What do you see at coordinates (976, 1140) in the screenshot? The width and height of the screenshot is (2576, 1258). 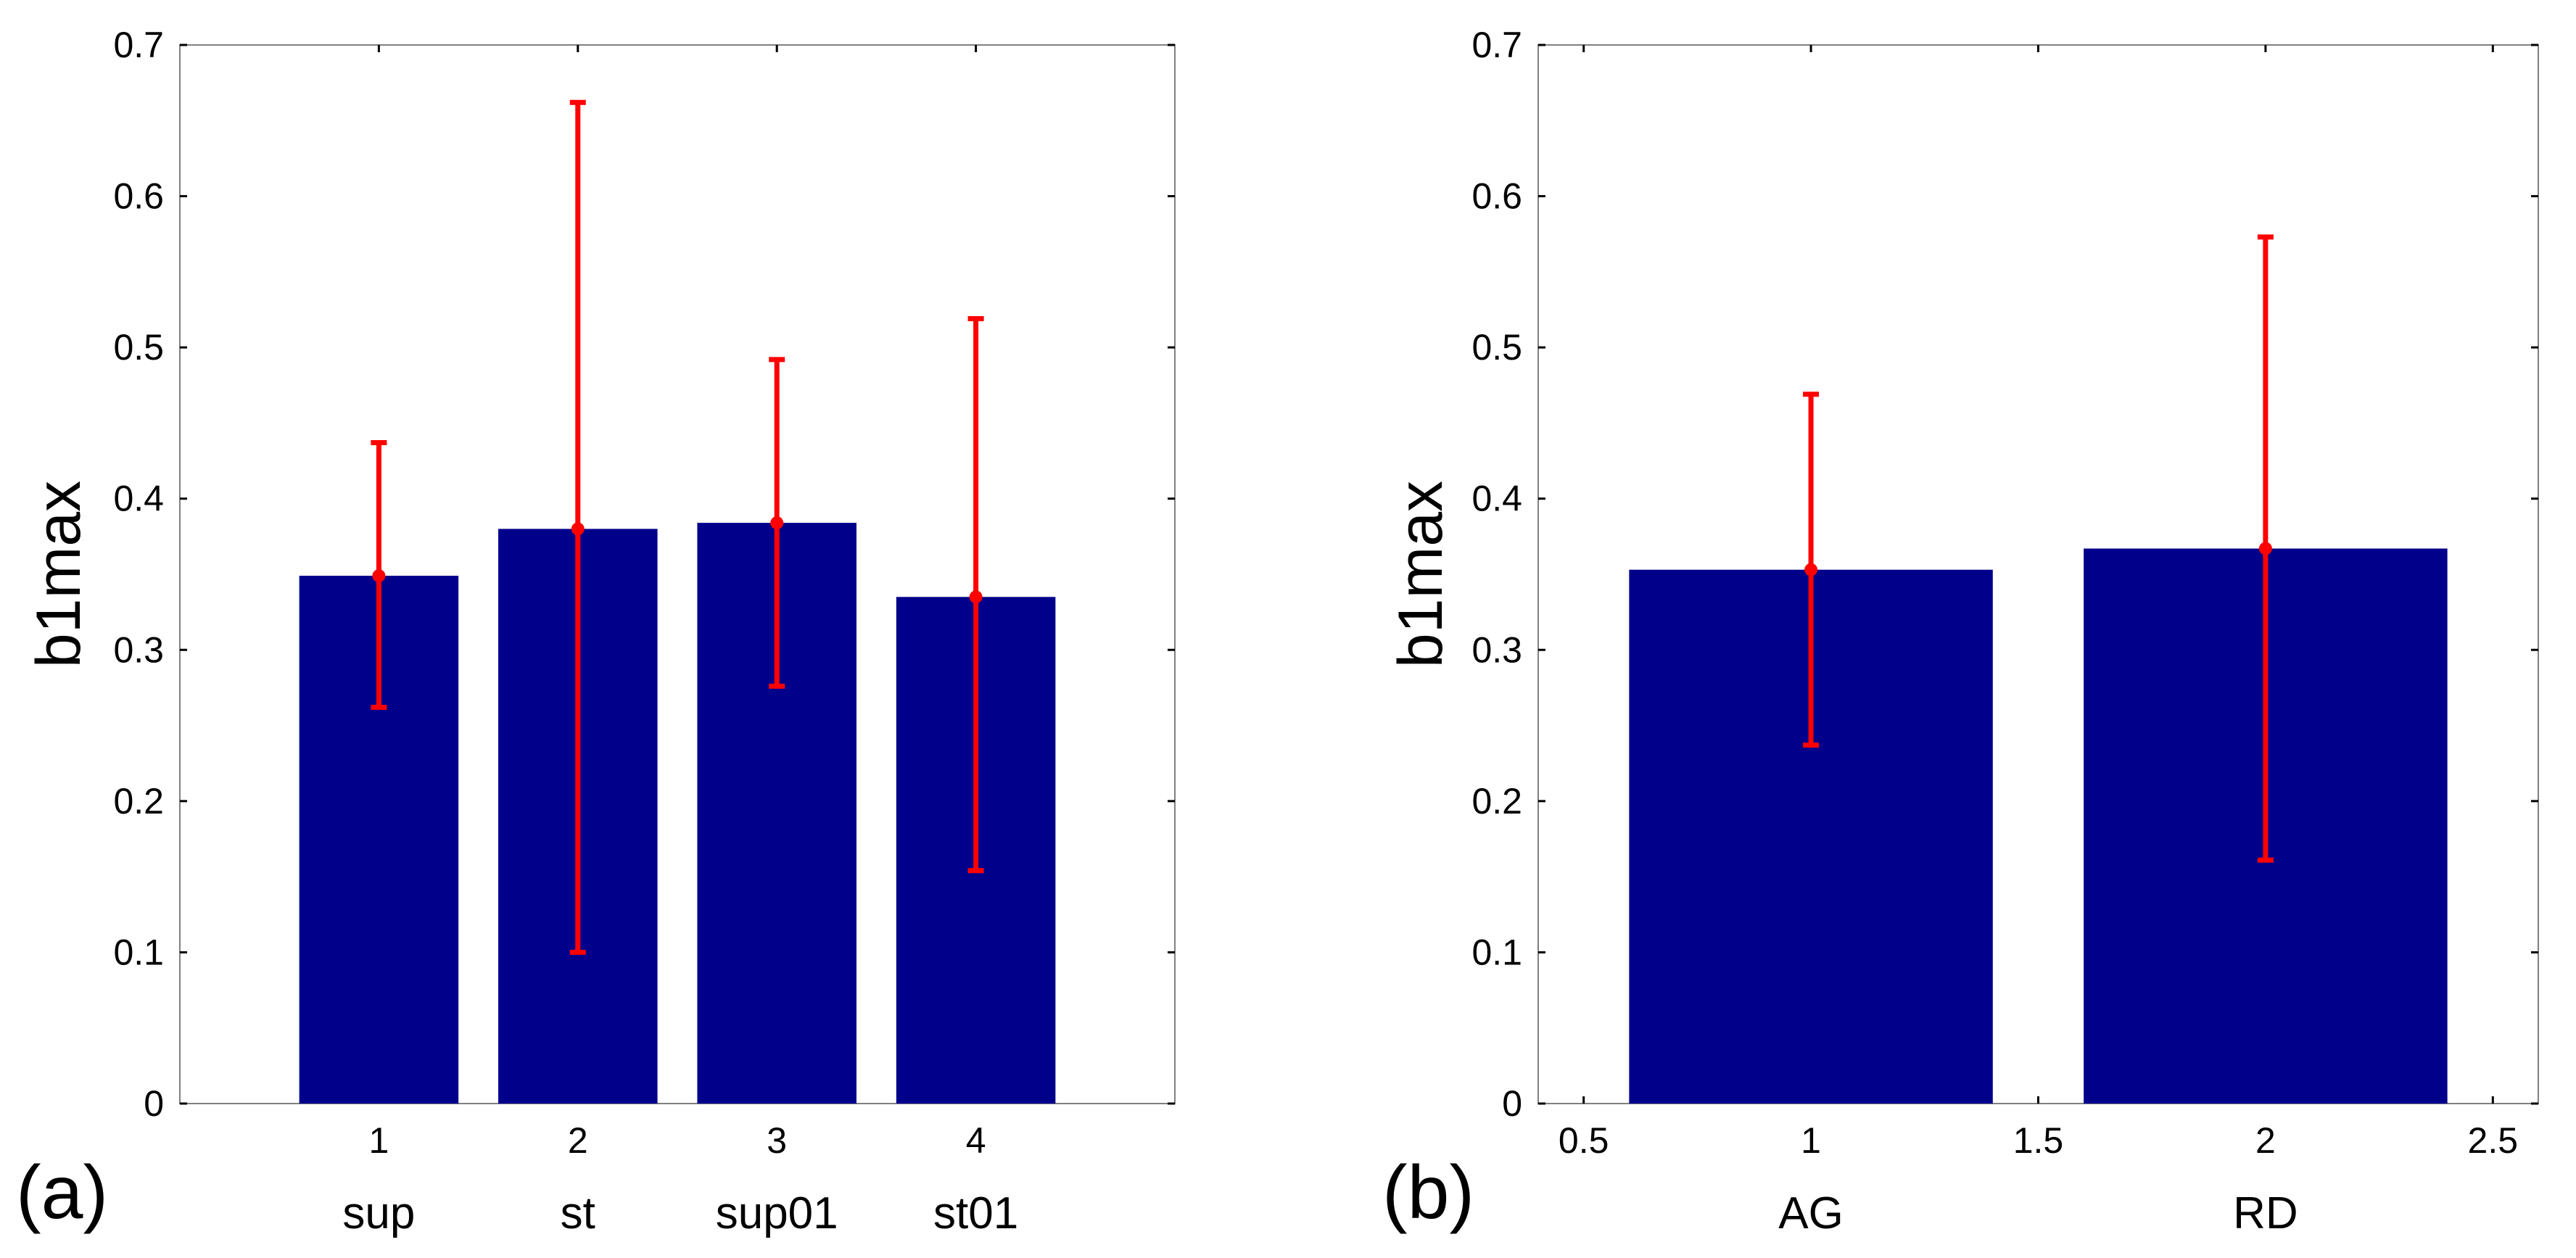 I see `x-tick-label: 4` at bounding box center [976, 1140].